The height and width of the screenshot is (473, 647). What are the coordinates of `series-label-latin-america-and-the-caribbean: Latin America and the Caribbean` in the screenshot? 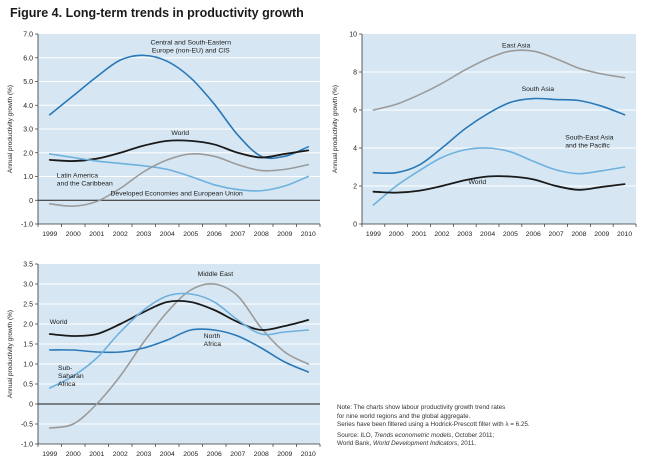 It's located at (85, 180).